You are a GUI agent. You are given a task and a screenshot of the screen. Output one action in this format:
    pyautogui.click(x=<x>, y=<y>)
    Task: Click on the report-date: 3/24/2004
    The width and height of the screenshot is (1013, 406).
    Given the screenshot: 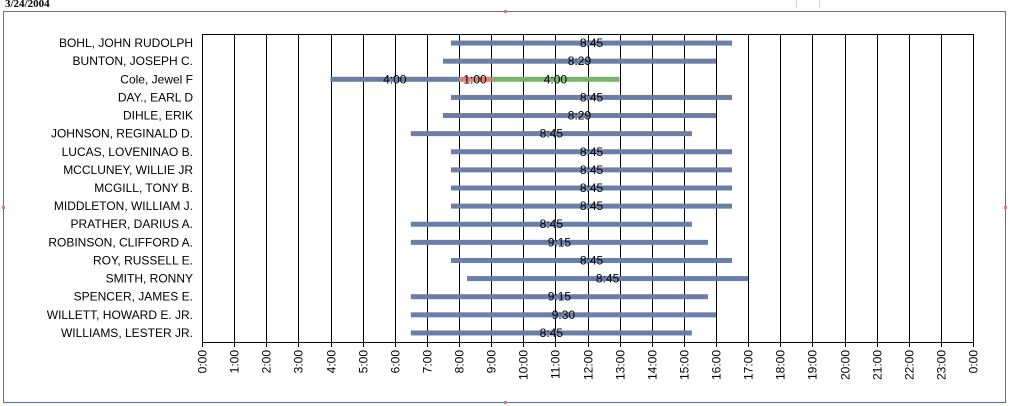 What is the action you would take?
    pyautogui.click(x=27, y=5)
    